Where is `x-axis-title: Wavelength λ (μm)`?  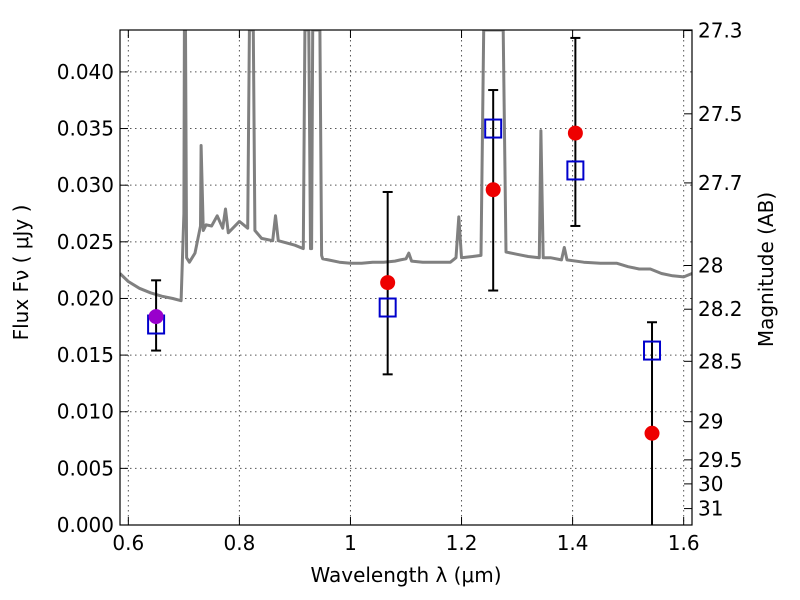
x-axis-title: Wavelength λ (μm) is located at coordinates (405, 575).